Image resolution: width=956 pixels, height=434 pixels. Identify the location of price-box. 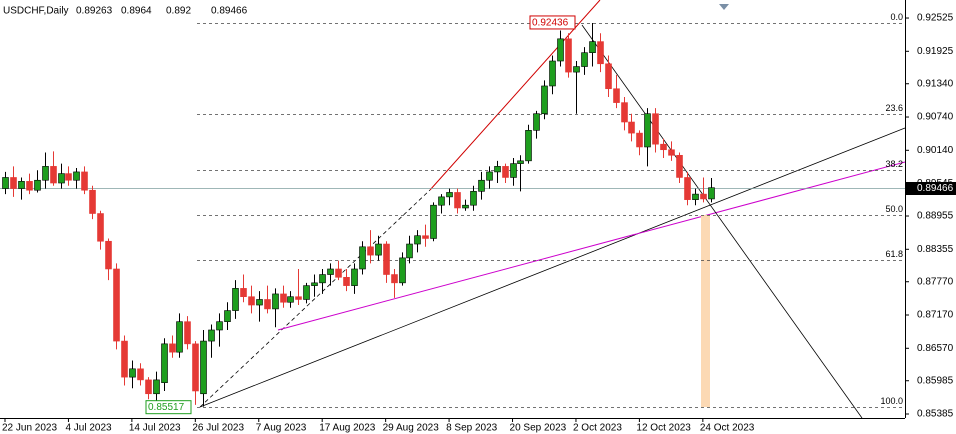
(931, 188).